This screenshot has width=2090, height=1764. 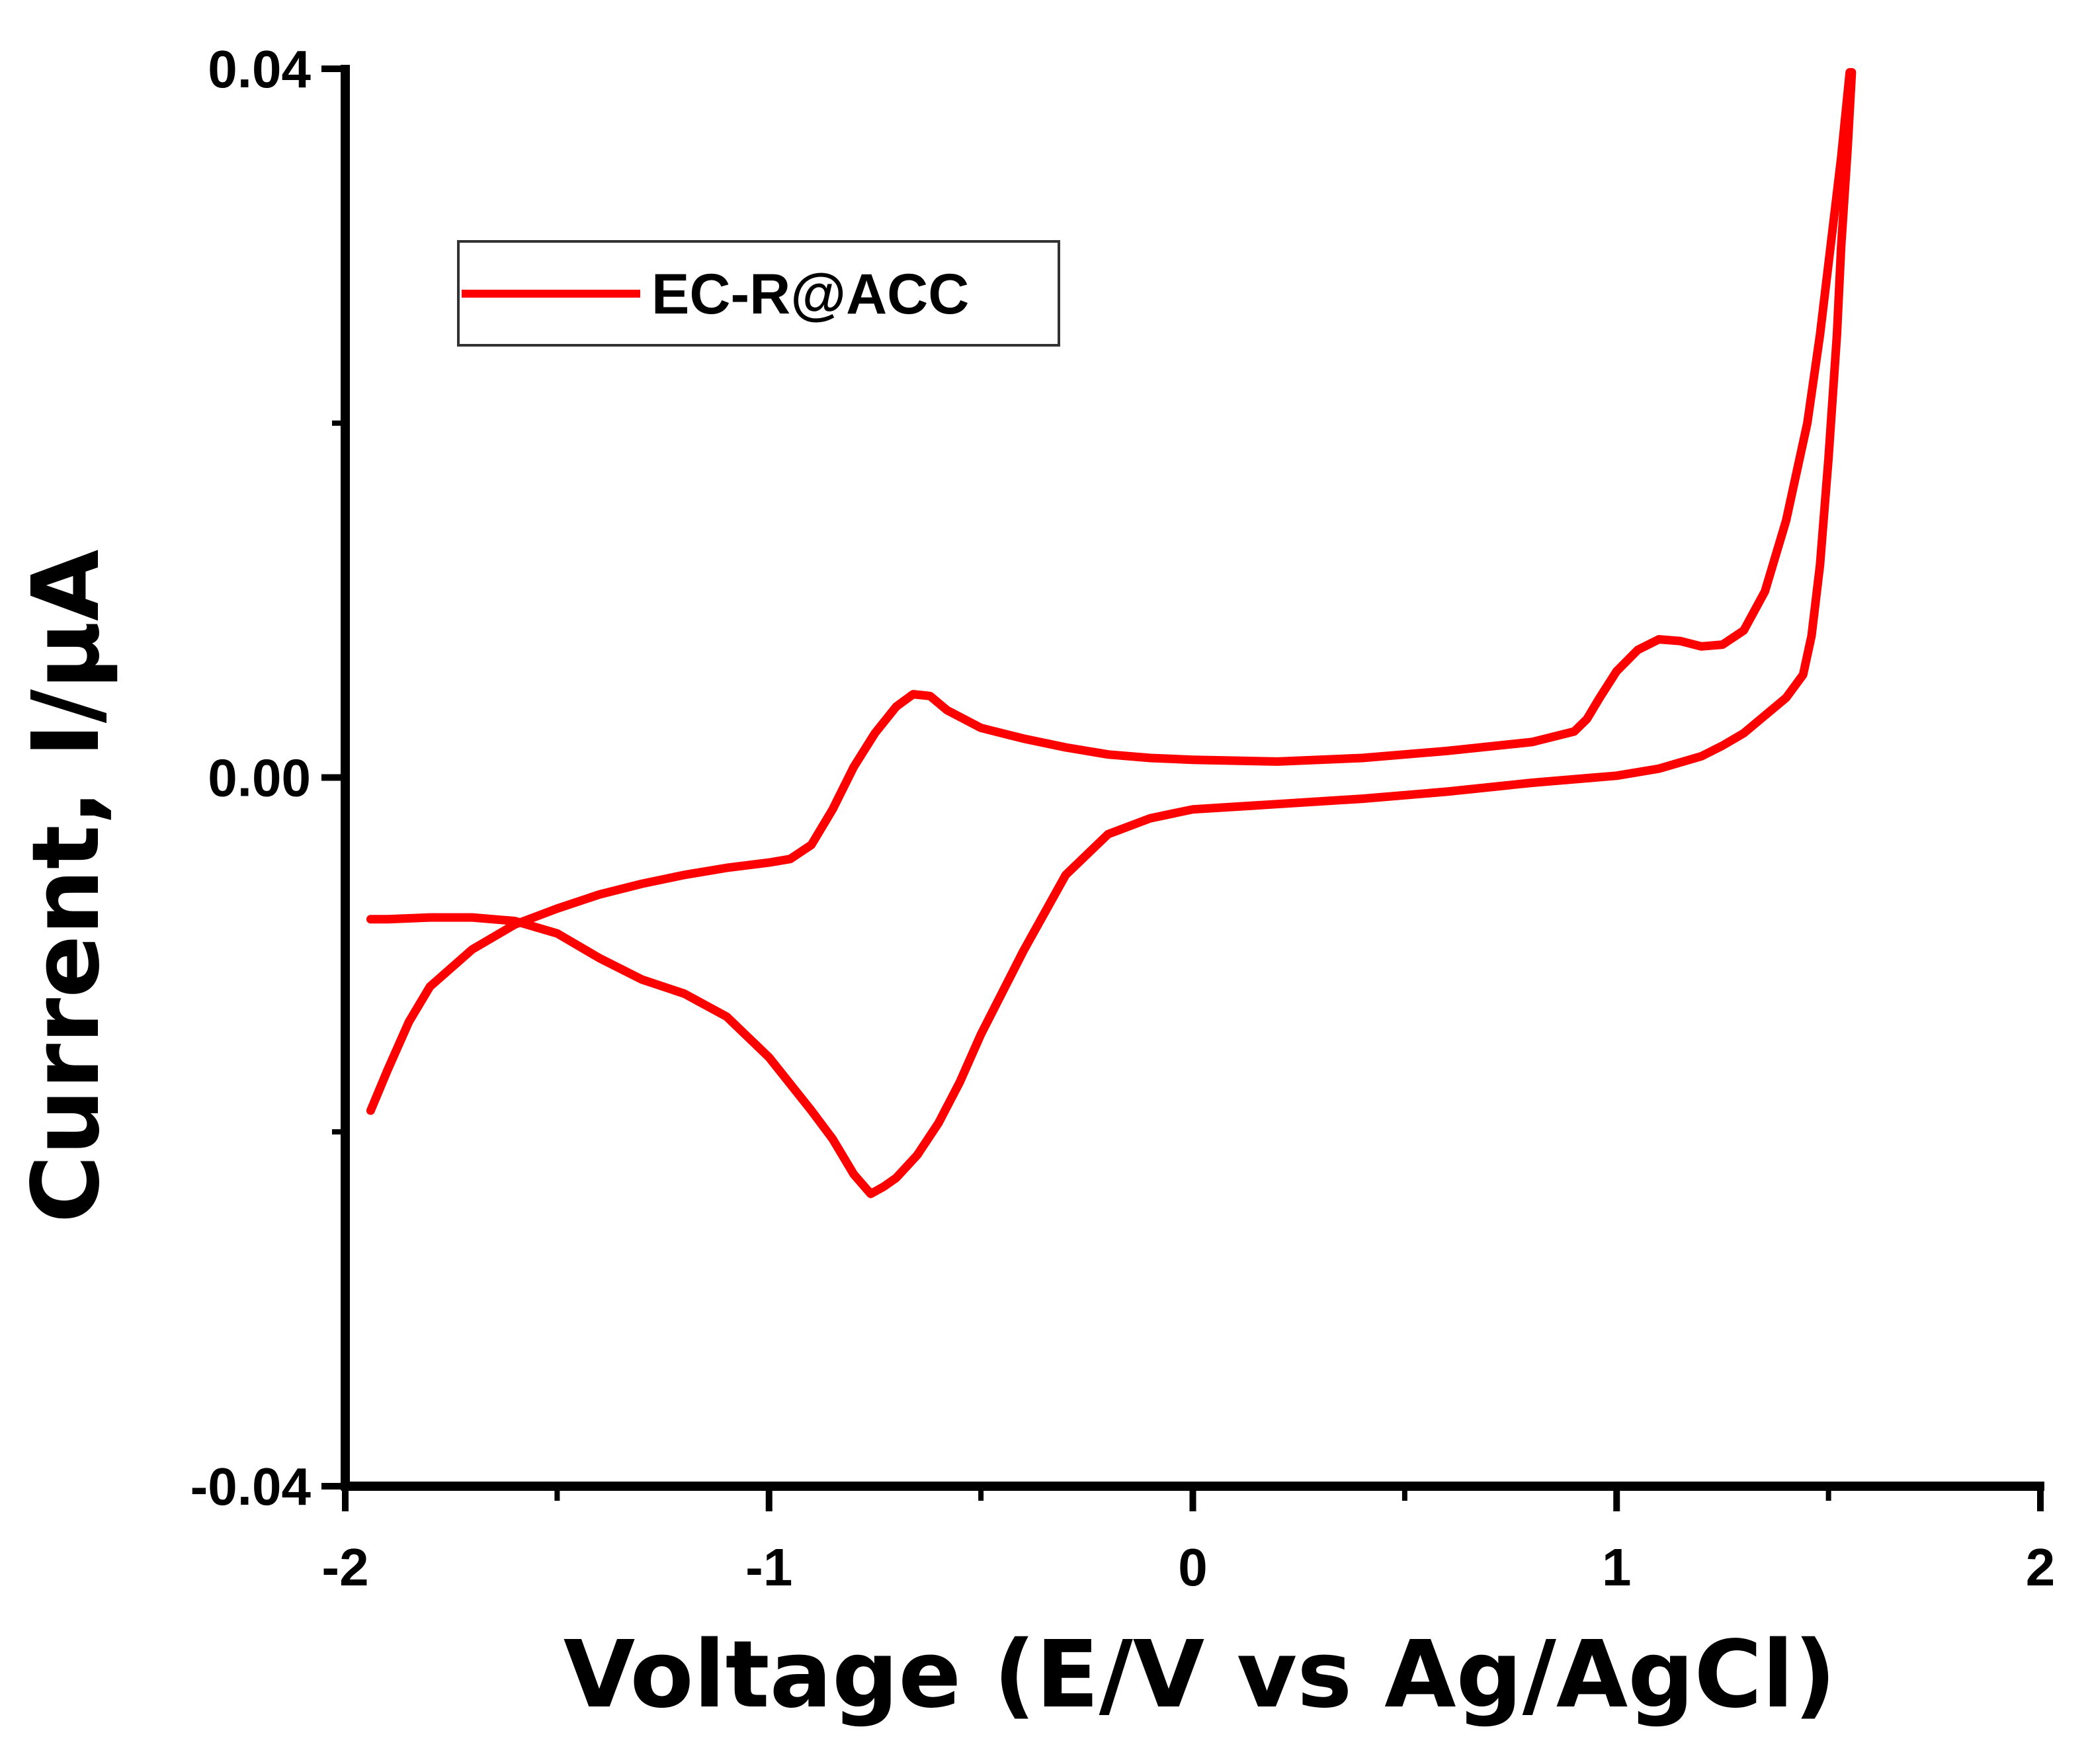 What do you see at coordinates (2041, 1567) in the screenshot?
I see `x-tick-label: 2` at bounding box center [2041, 1567].